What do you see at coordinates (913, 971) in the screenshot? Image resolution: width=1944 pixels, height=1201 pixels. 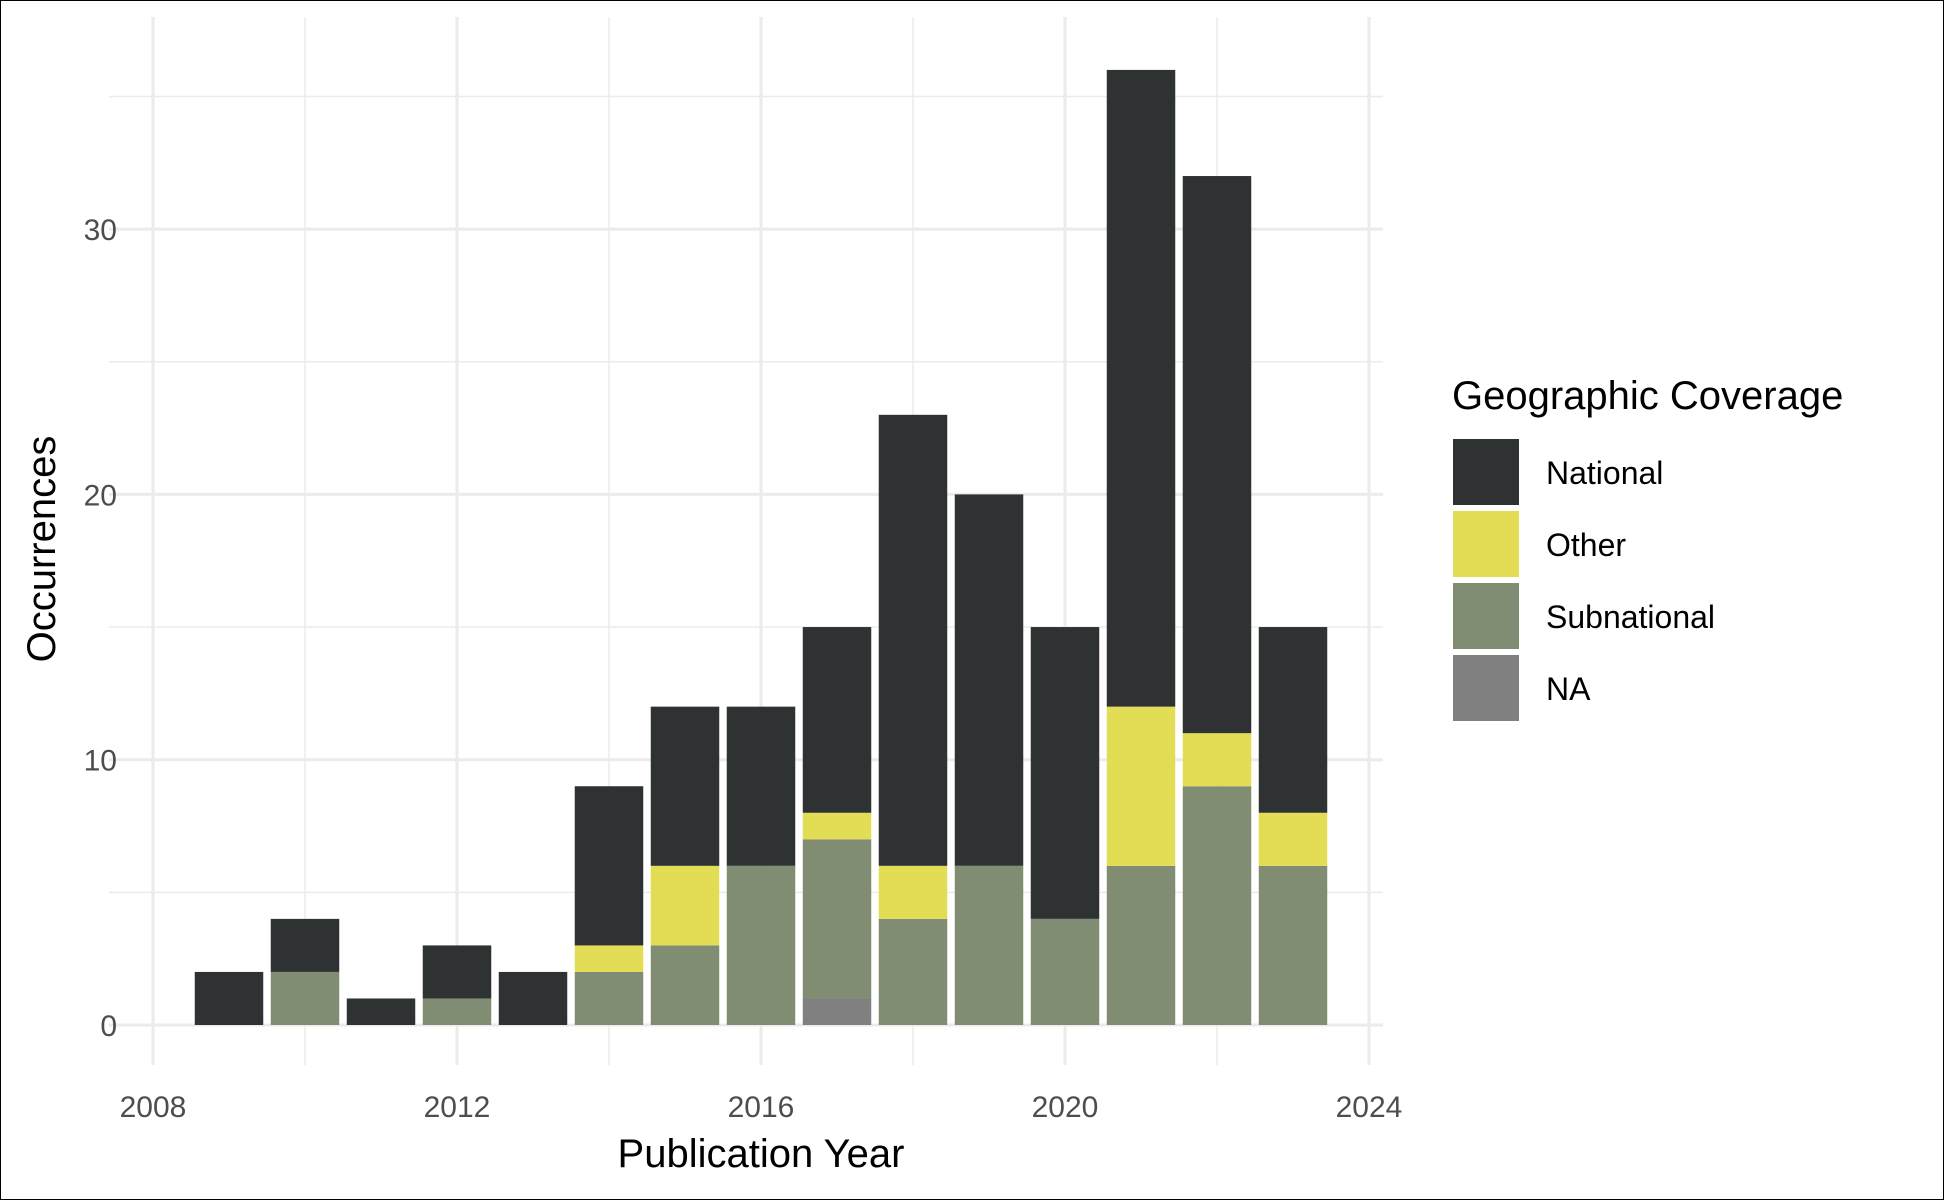 I see `bar-2018-subnational` at bounding box center [913, 971].